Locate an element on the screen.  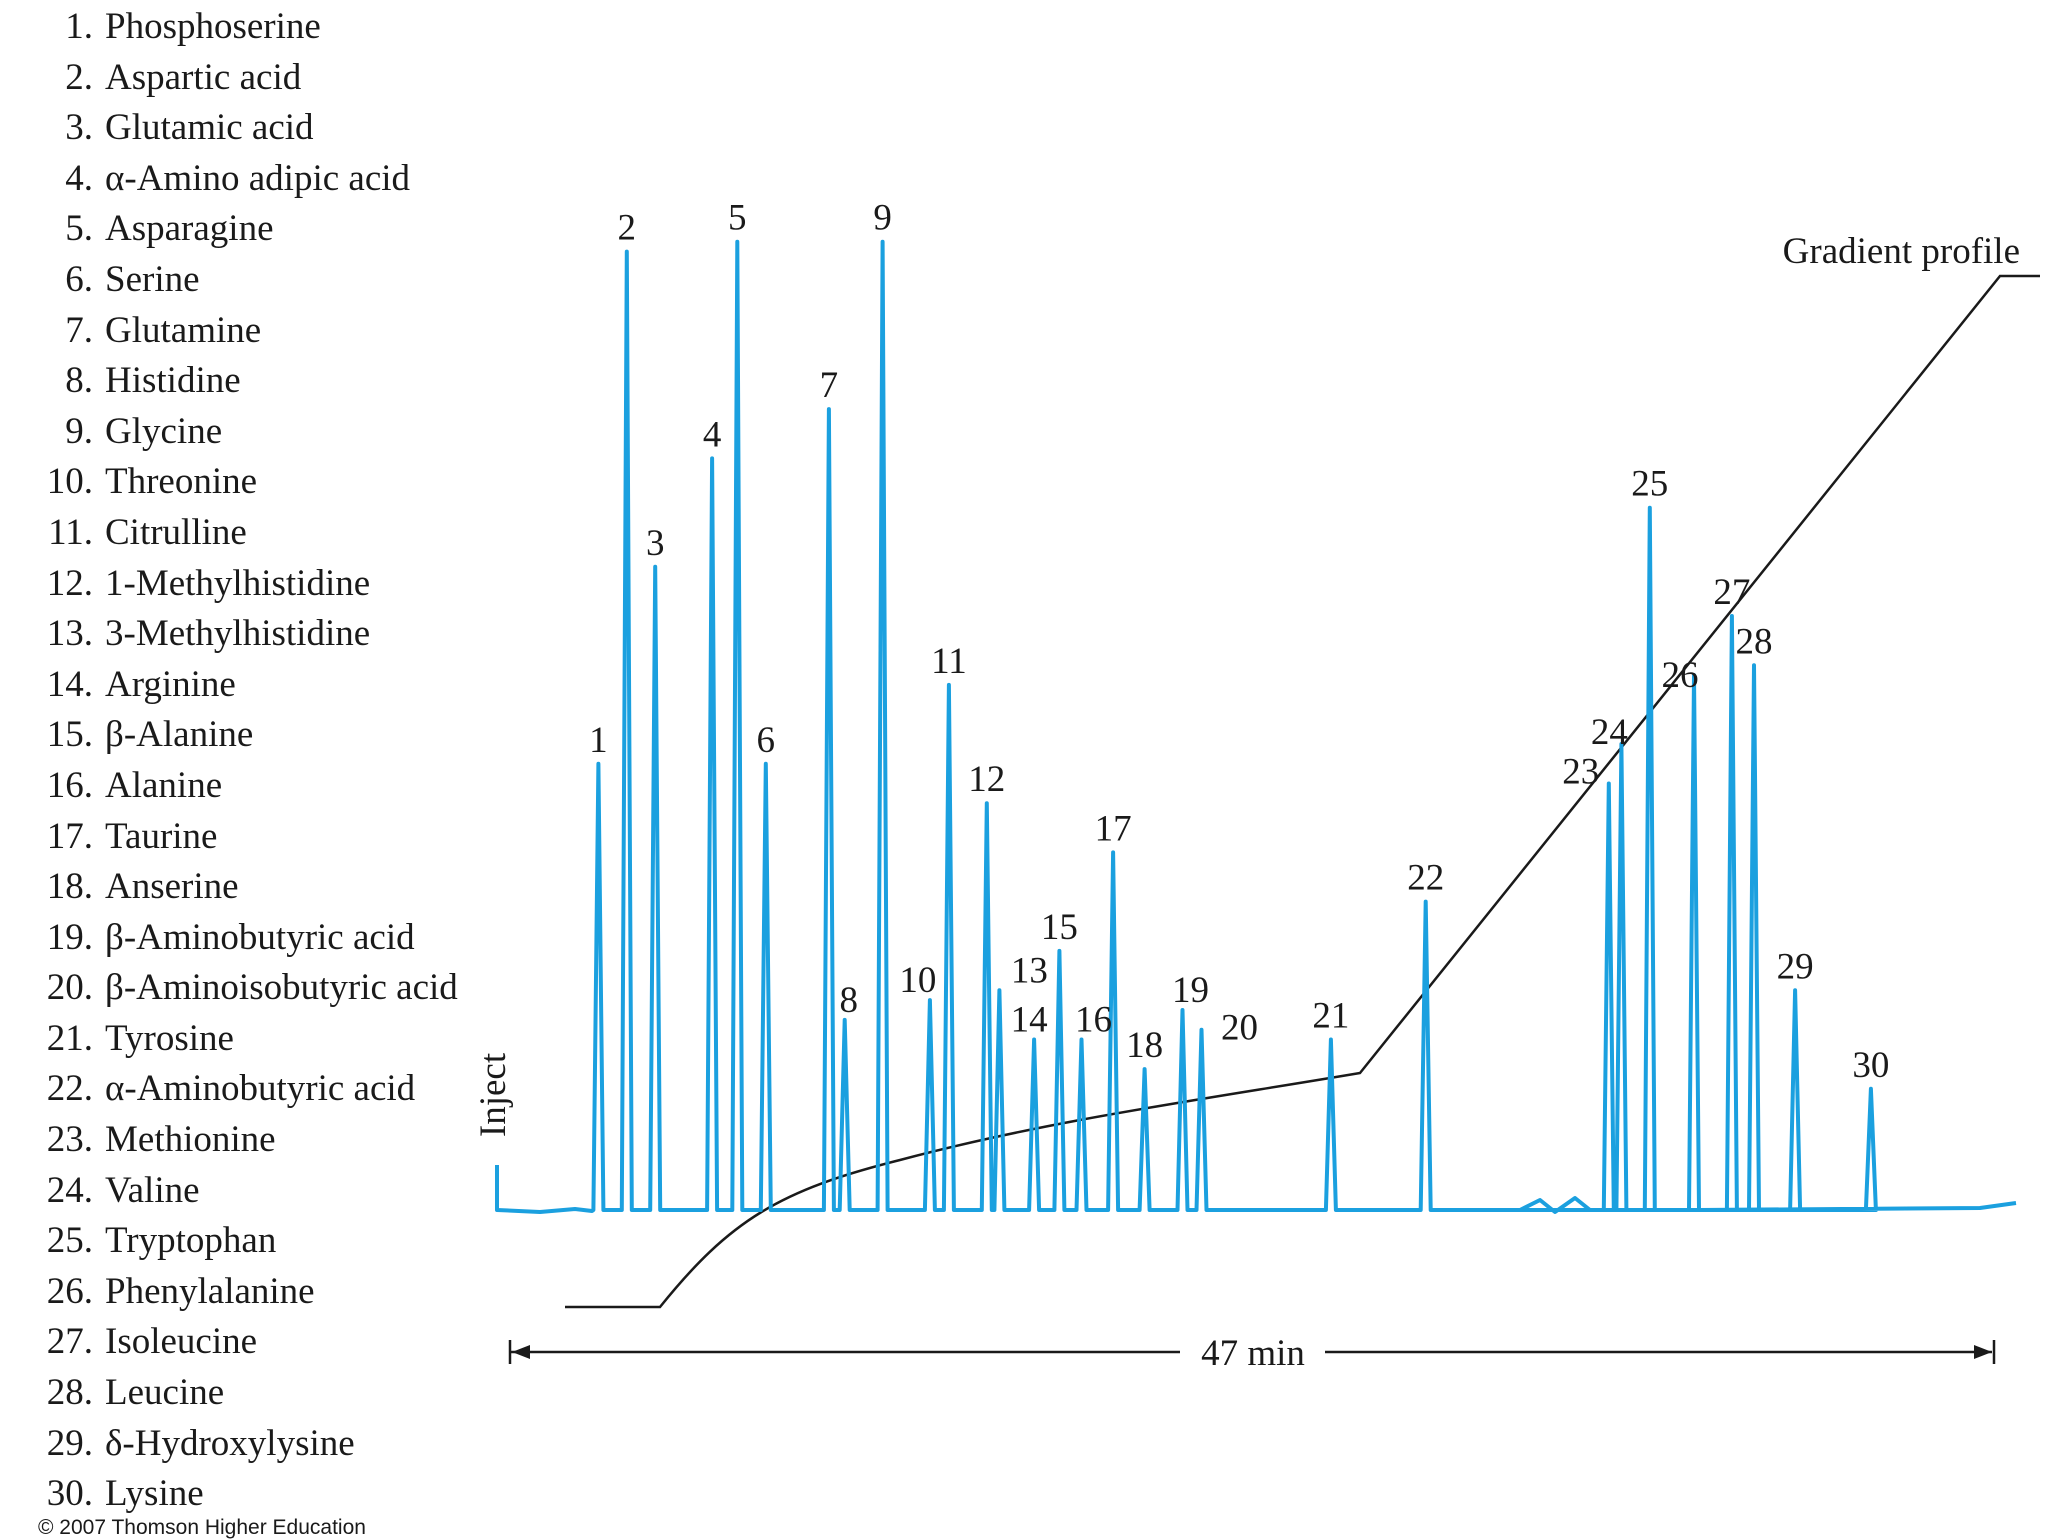
legend-item-name: Phenylalanine is located at coordinates (210, 1291).